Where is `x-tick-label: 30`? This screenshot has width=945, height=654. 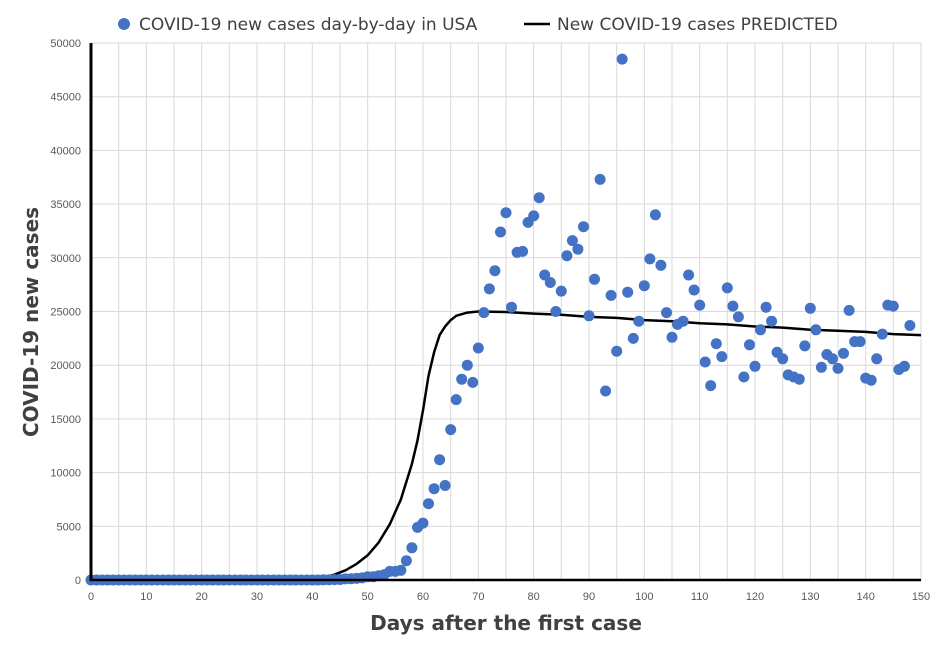
x-tick-label: 30 is located at coordinates (257, 597).